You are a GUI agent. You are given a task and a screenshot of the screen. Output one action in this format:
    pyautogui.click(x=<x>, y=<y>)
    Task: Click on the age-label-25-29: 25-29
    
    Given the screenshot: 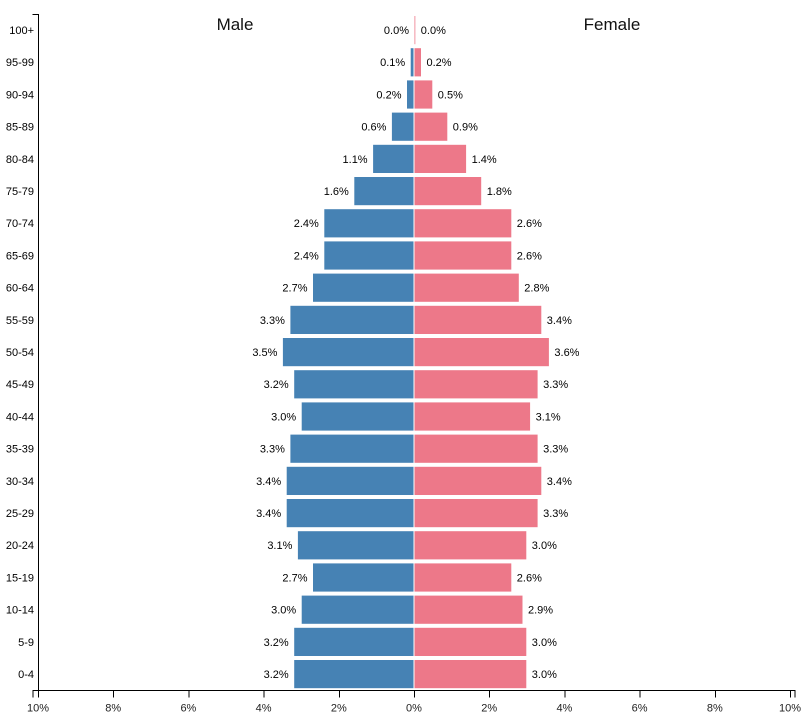 What is the action you would take?
    pyautogui.click(x=20, y=514)
    